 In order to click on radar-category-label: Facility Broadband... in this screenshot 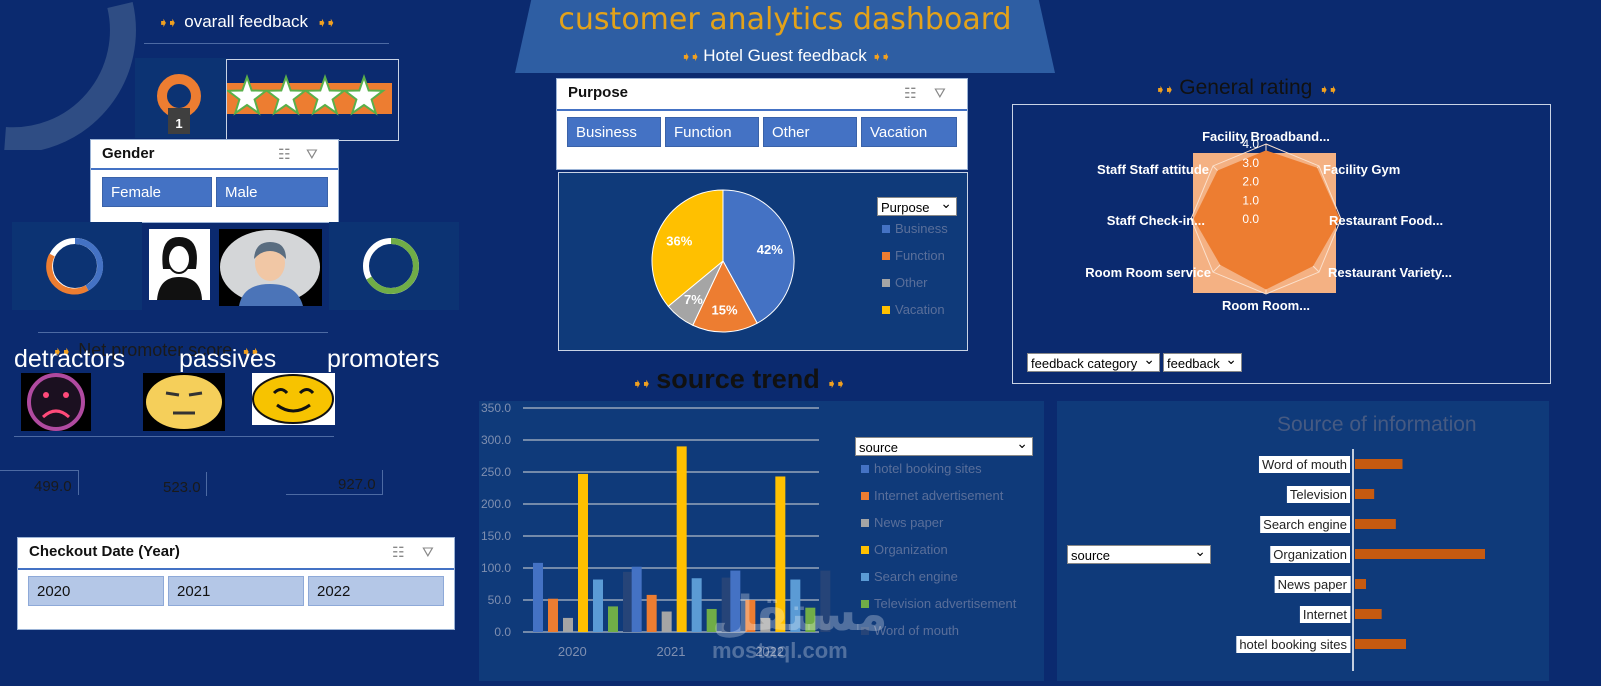, I will do `click(1266, 136)`.